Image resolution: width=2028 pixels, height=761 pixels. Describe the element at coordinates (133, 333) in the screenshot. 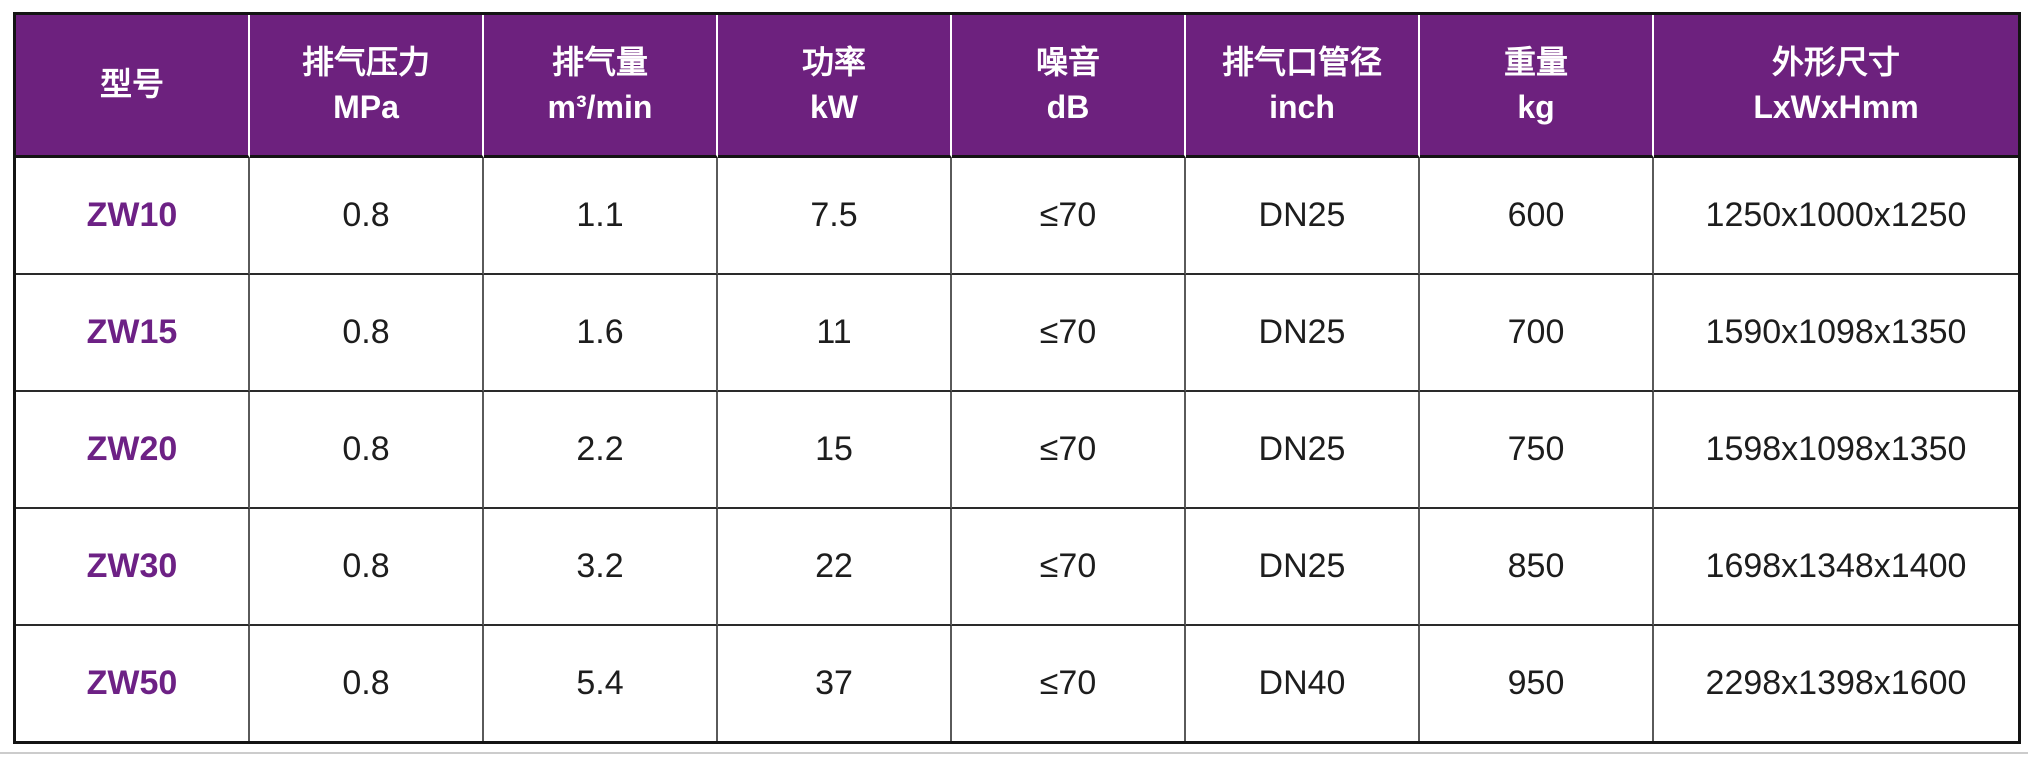

I see `model-cell: ZW15` at that location.